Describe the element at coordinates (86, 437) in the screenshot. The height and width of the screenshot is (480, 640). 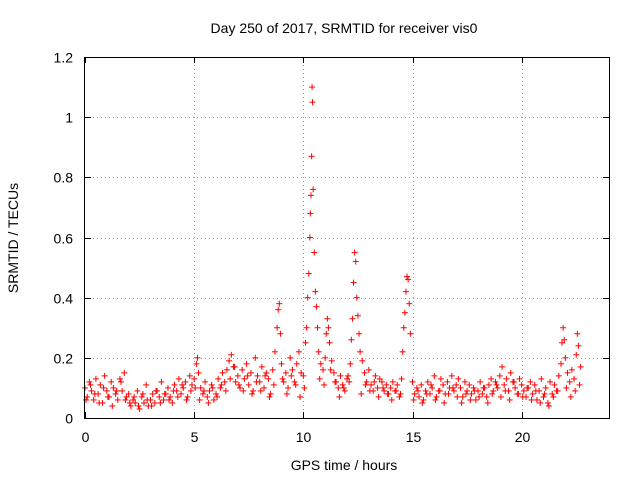
I see `x-tick-label: 0` at that location.